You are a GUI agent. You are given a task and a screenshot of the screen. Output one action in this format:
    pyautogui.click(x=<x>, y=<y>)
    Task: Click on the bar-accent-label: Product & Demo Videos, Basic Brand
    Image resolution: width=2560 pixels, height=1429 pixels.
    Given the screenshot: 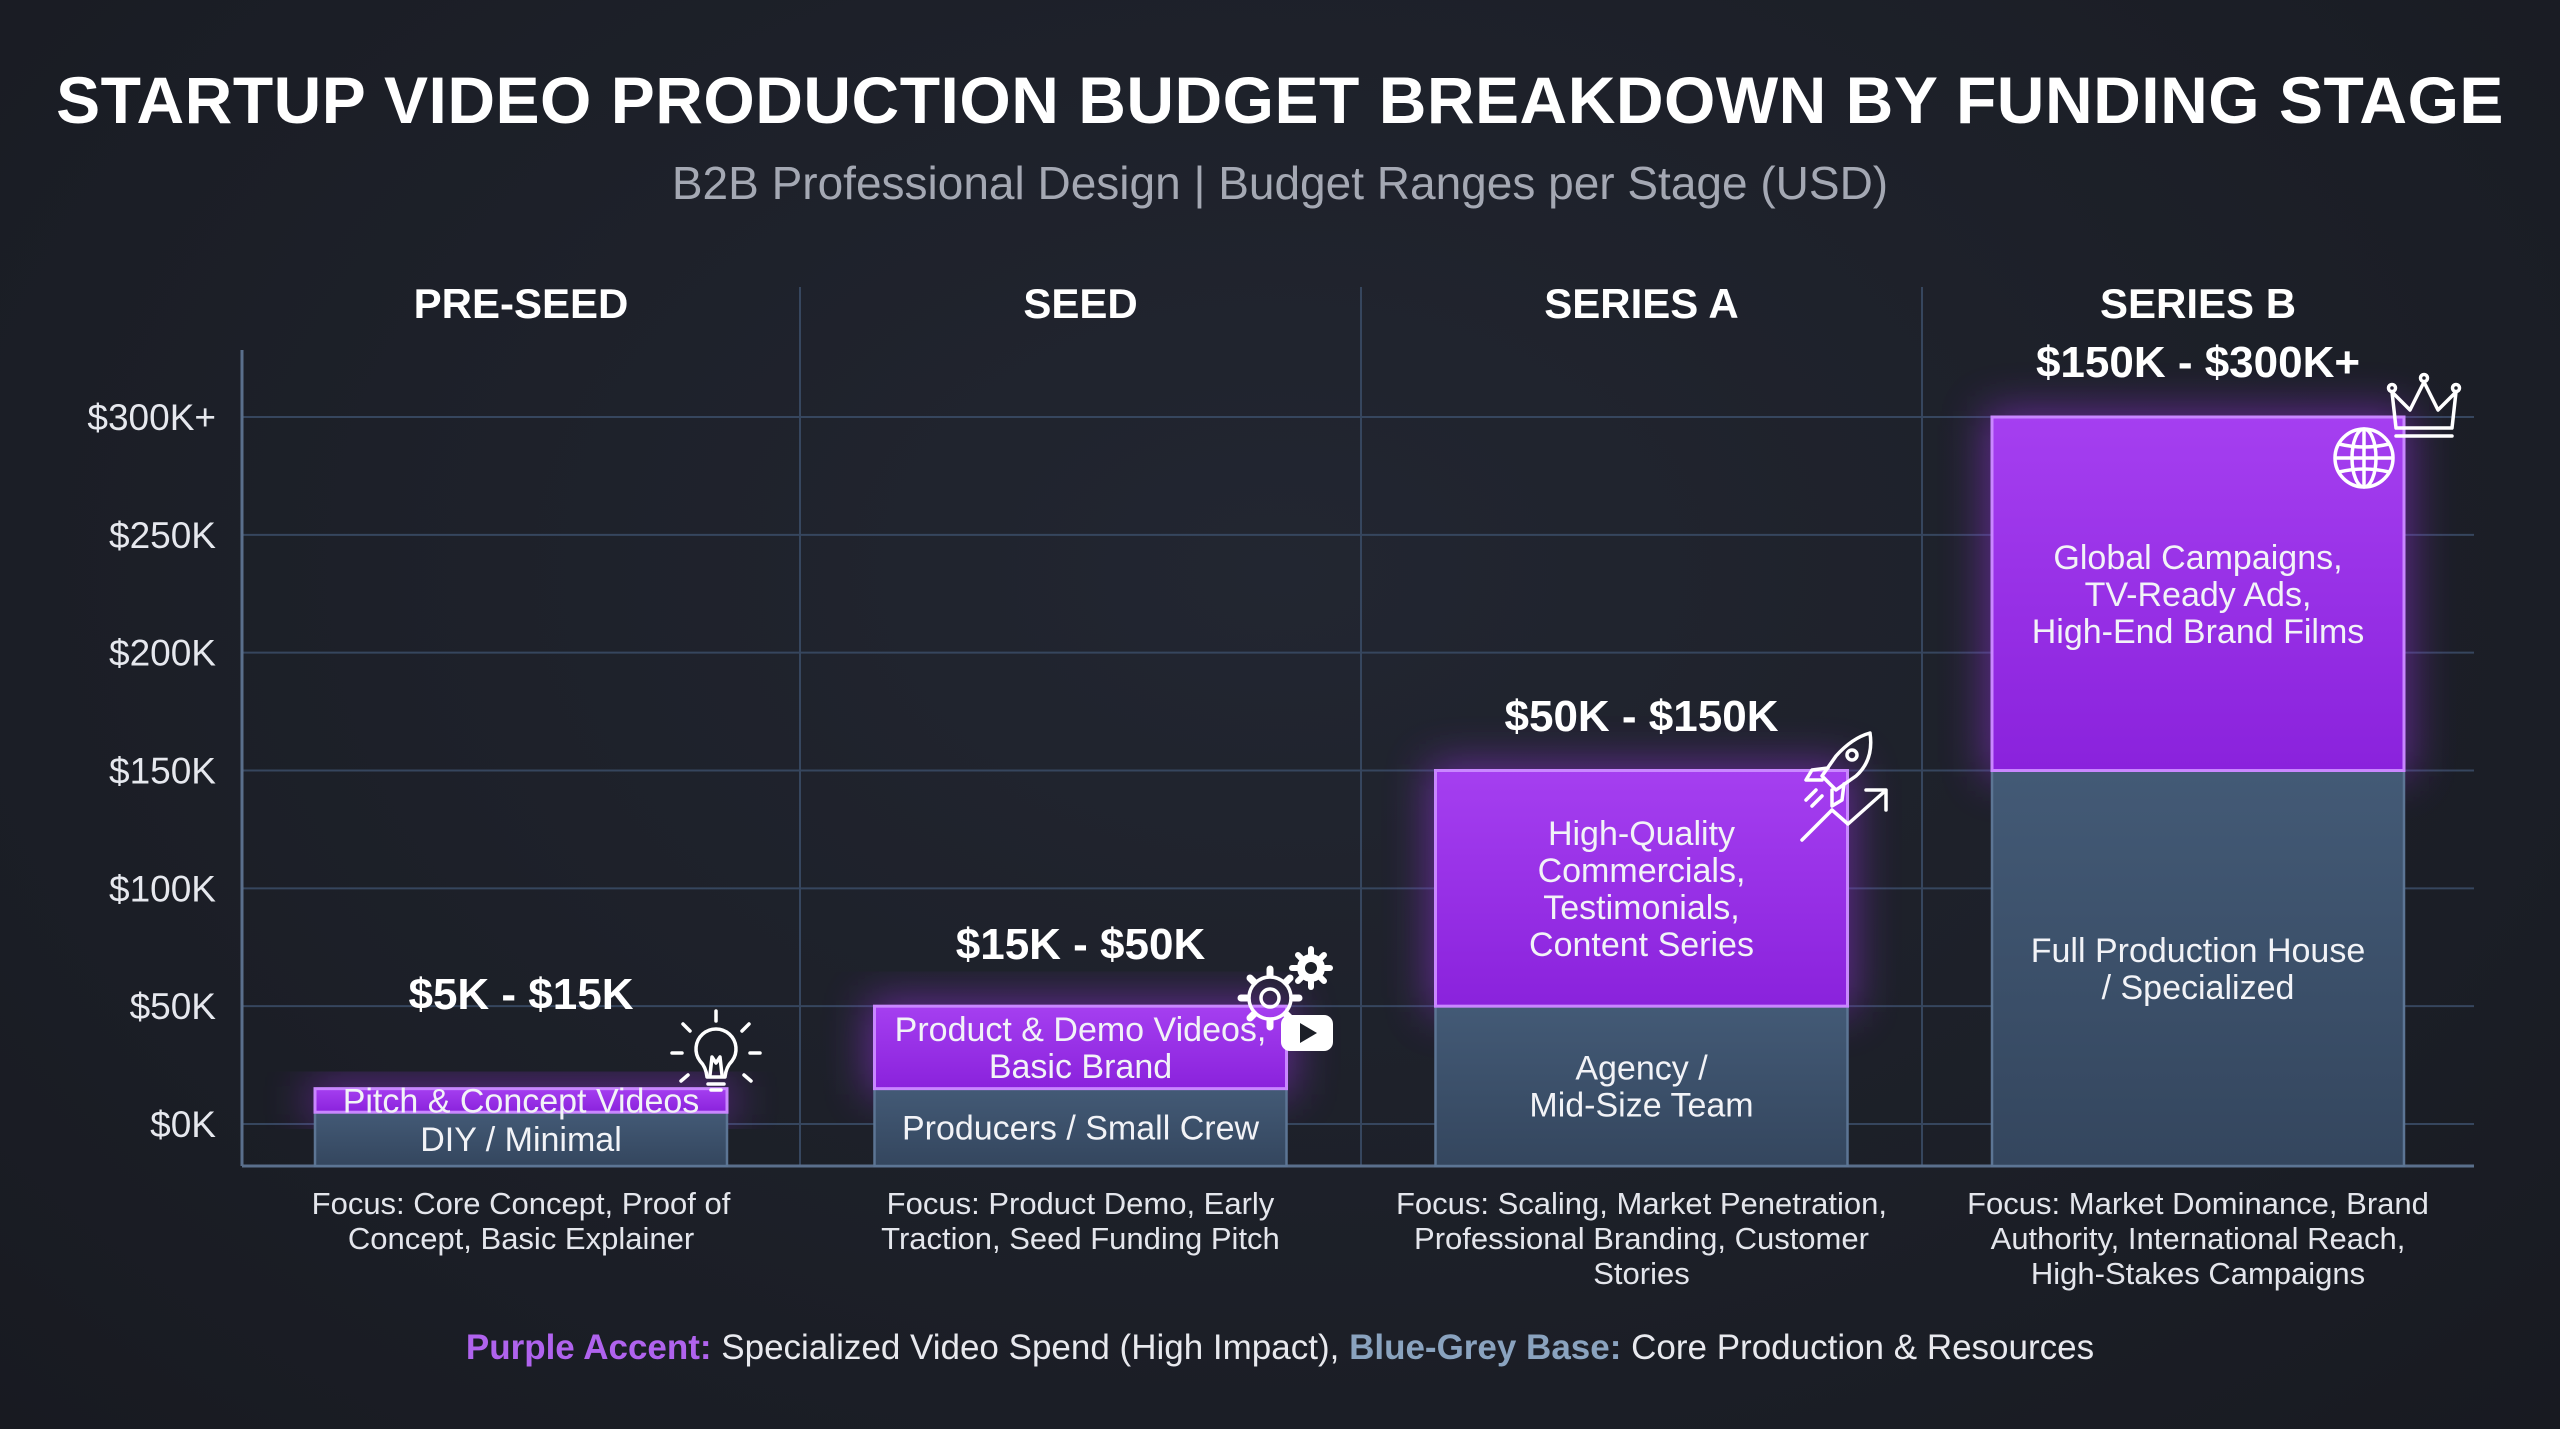 What is the action you would take?
    pyautogui.click(x=1081, y=1048)
    